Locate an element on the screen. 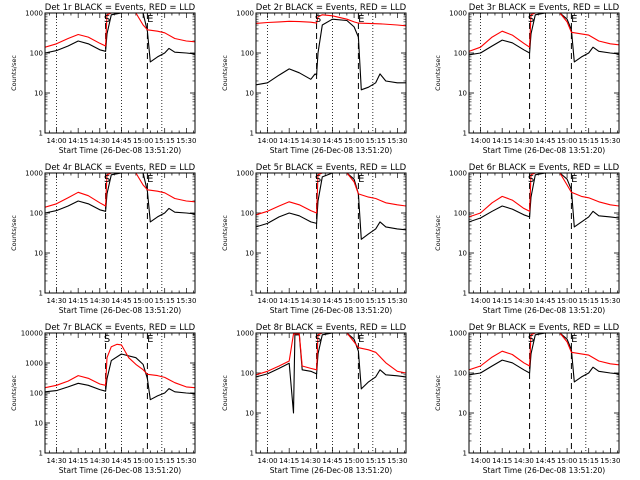 This screenshot has width=640, height=480. chart-title: Det 4r BLACK = Events, RED = LLD is located at coordinates (120, 168).